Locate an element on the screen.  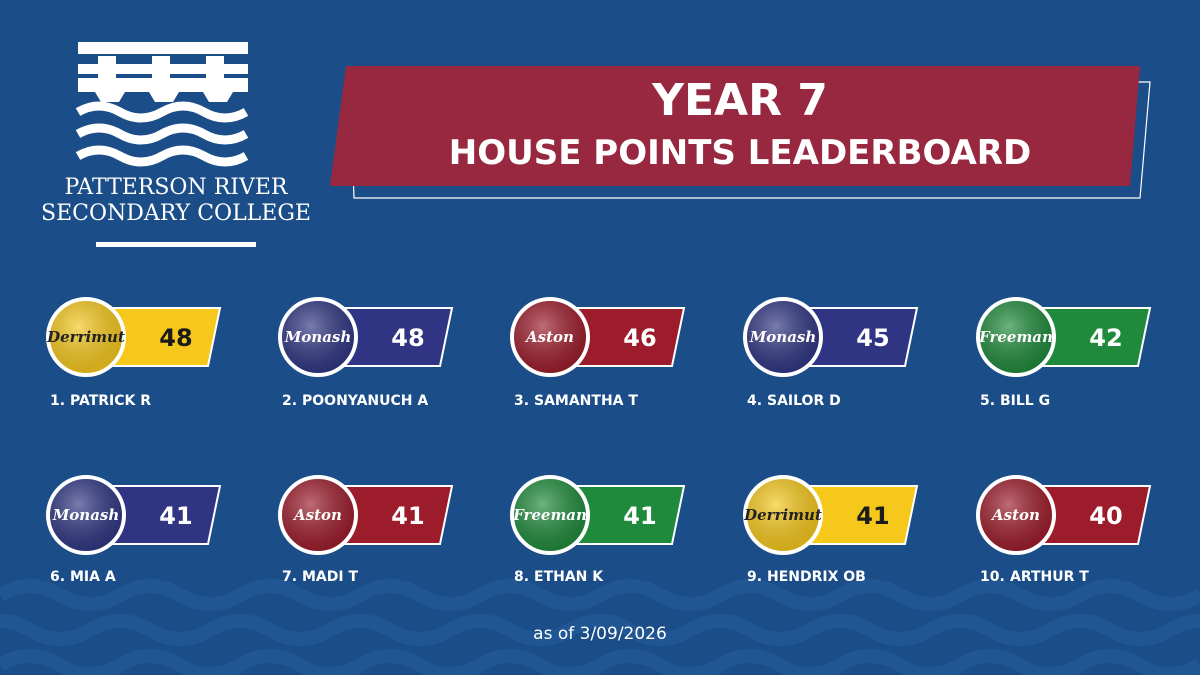
school-logo is located at coordinates (162, 104).